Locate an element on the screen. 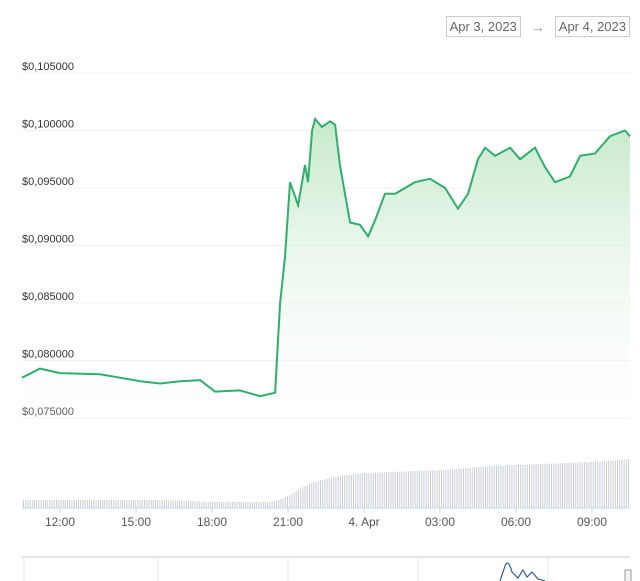 This screenshot has width=640, height=581. y-tick-label: $0,105000 is located at coordinates (48, 67).